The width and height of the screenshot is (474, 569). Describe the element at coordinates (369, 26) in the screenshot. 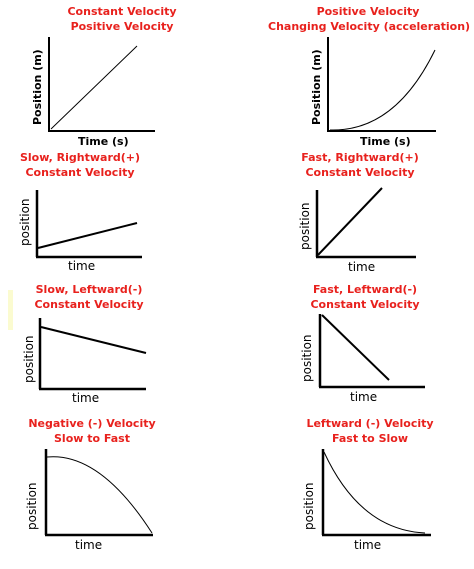

I see `panel-2-title-line-2: Changing Velocity (acceleration)` at that location.